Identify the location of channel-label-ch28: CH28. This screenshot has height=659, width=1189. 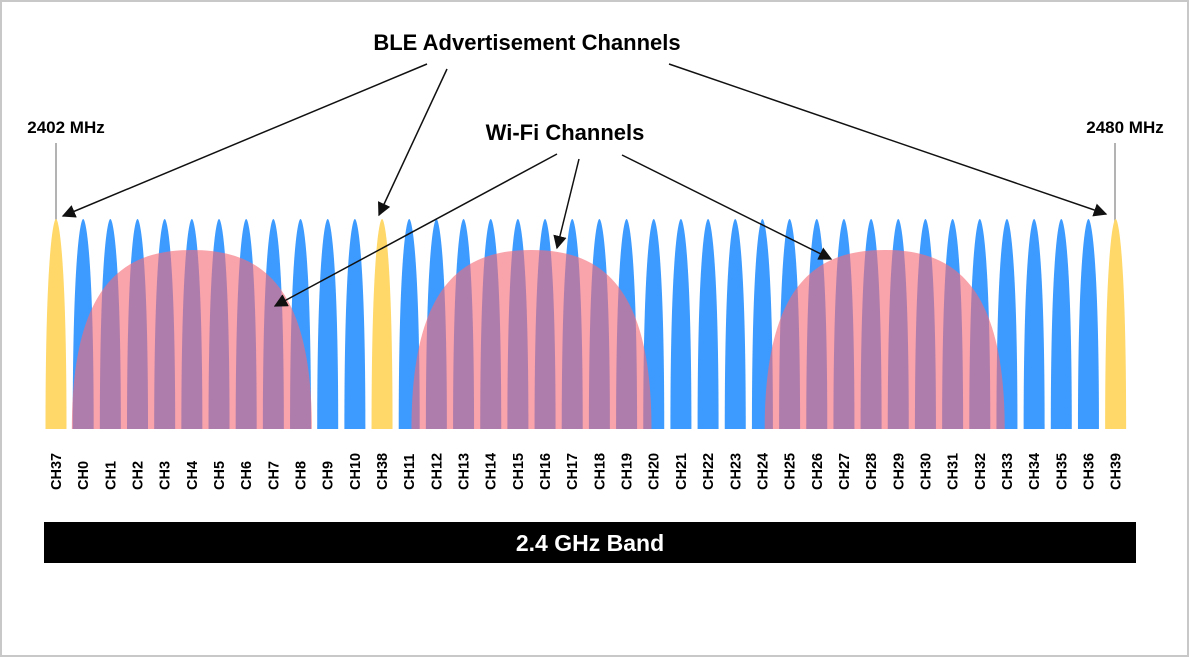
(872, 471).